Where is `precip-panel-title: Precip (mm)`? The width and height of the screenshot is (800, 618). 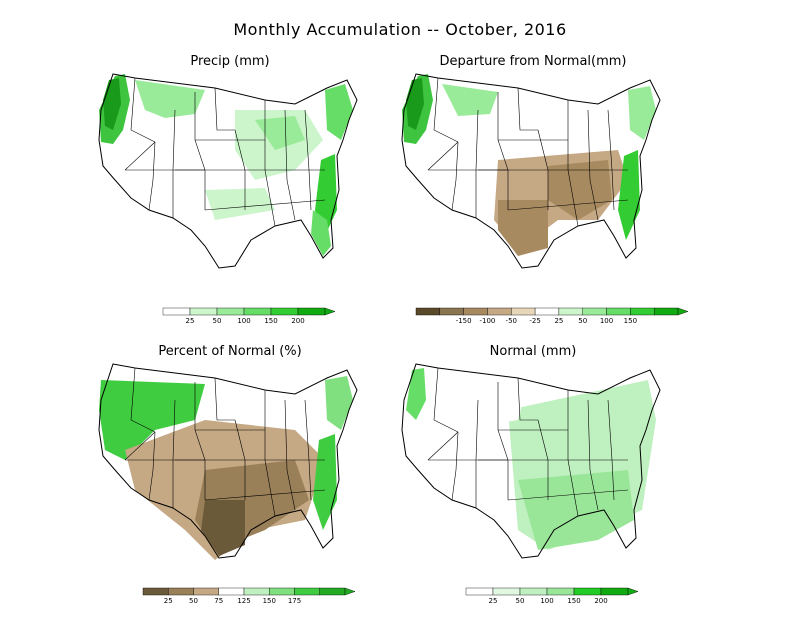 precip-panel-title: Precip (mm) is located at coordinates (230, 61).